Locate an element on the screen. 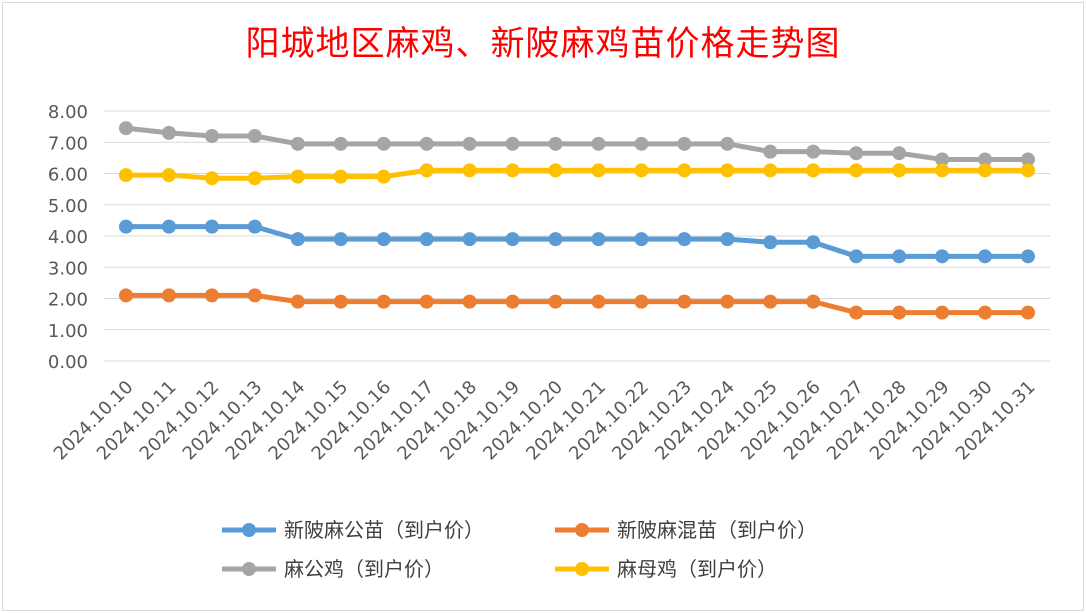 This screenshot has height=613, width=1086. legend-item: 新陂麻公苗（到户价） is located at coordinates (353, 530).